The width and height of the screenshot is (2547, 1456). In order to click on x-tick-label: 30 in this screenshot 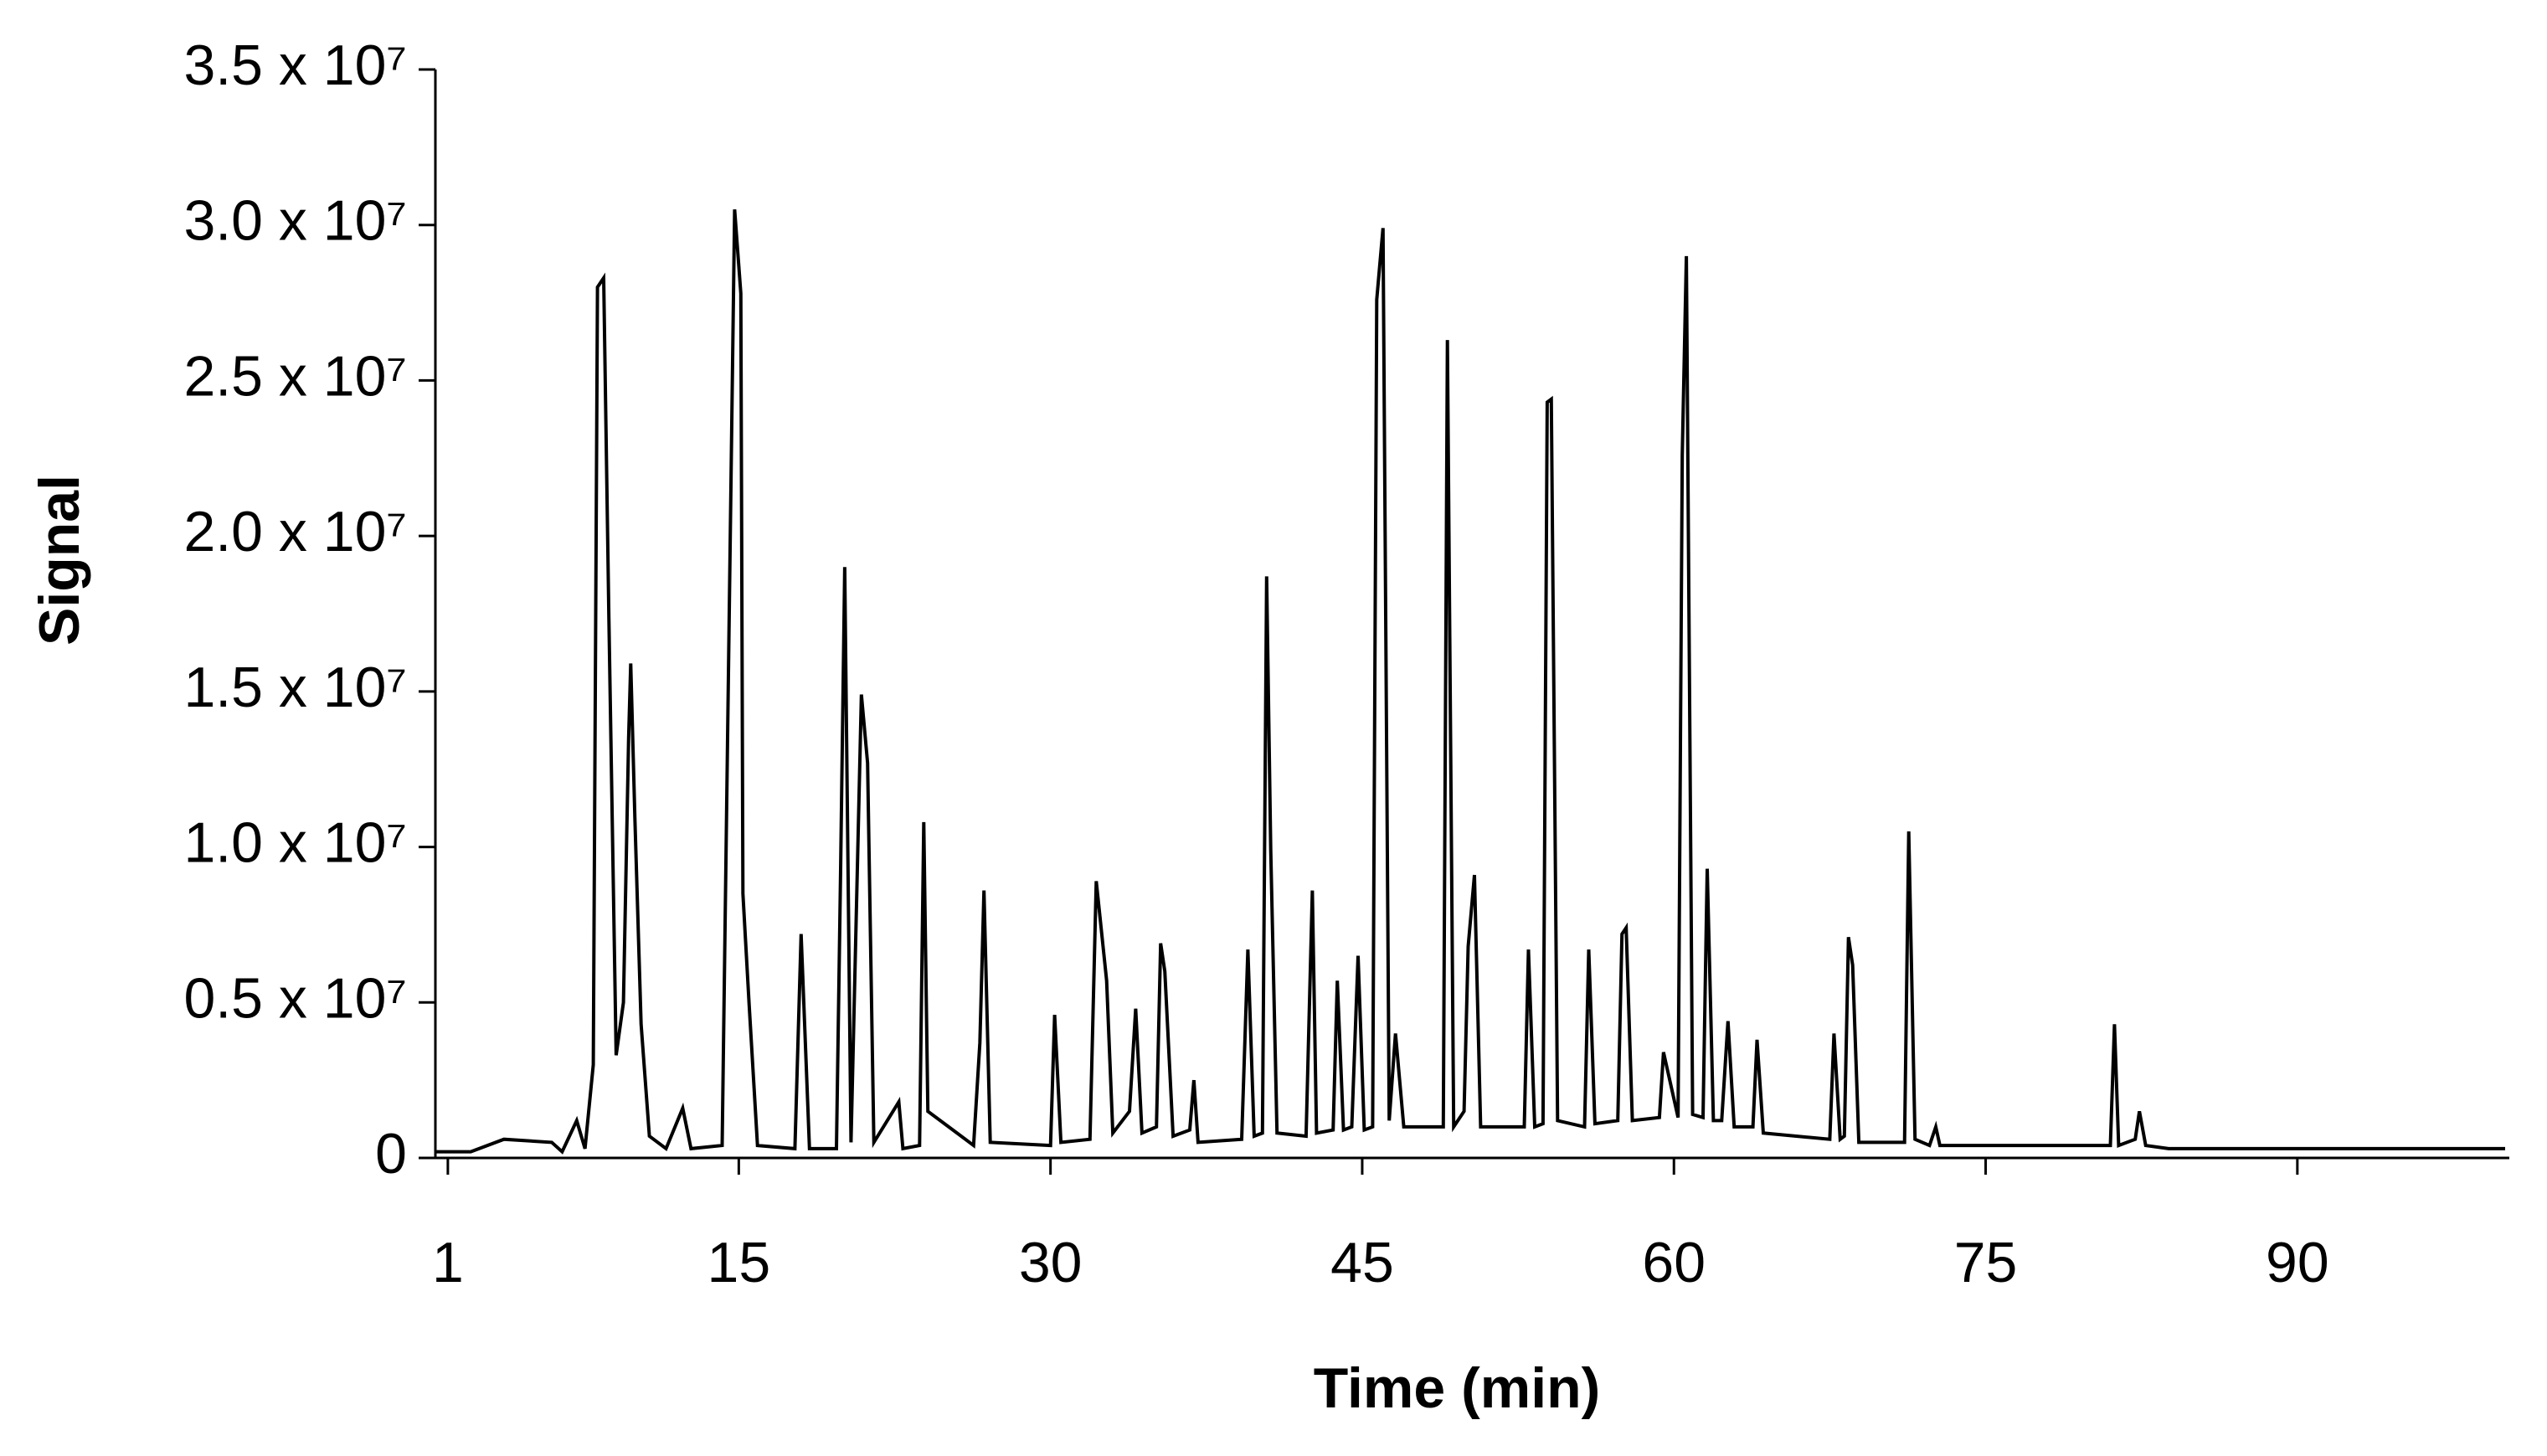, I will do `click(1051, 1262)`.